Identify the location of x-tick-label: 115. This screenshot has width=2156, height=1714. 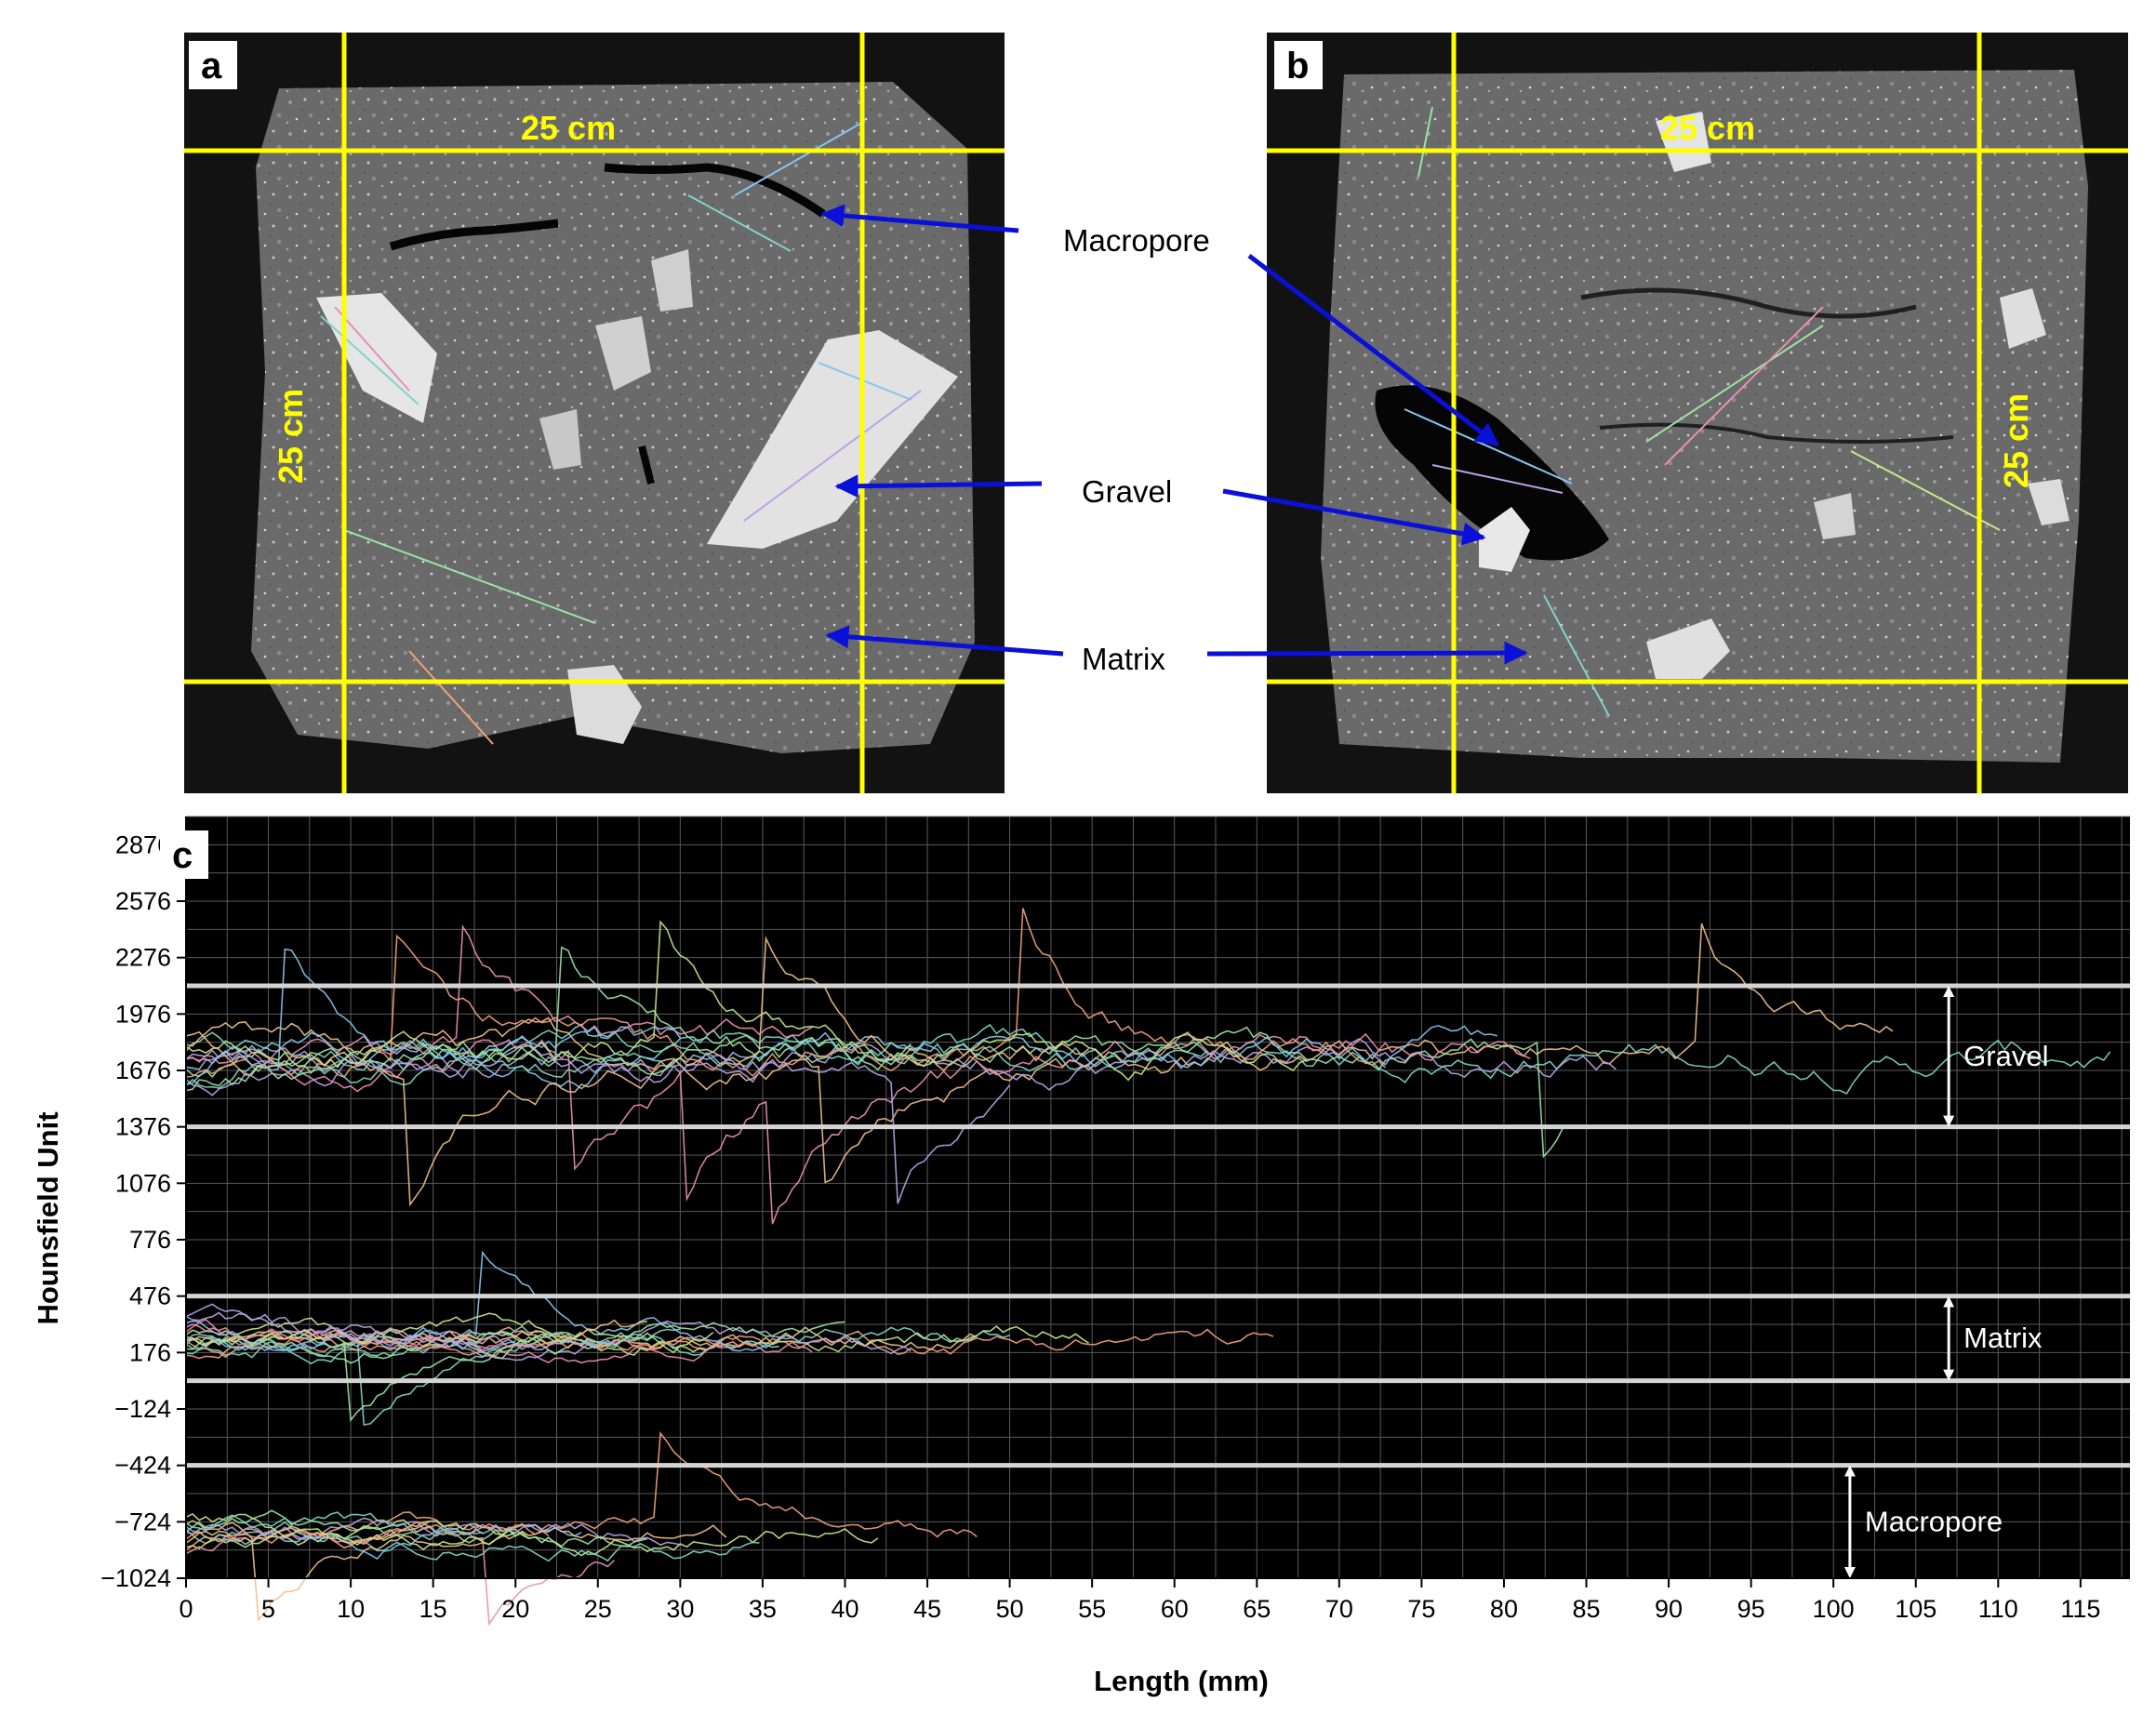
(2080, 1609).